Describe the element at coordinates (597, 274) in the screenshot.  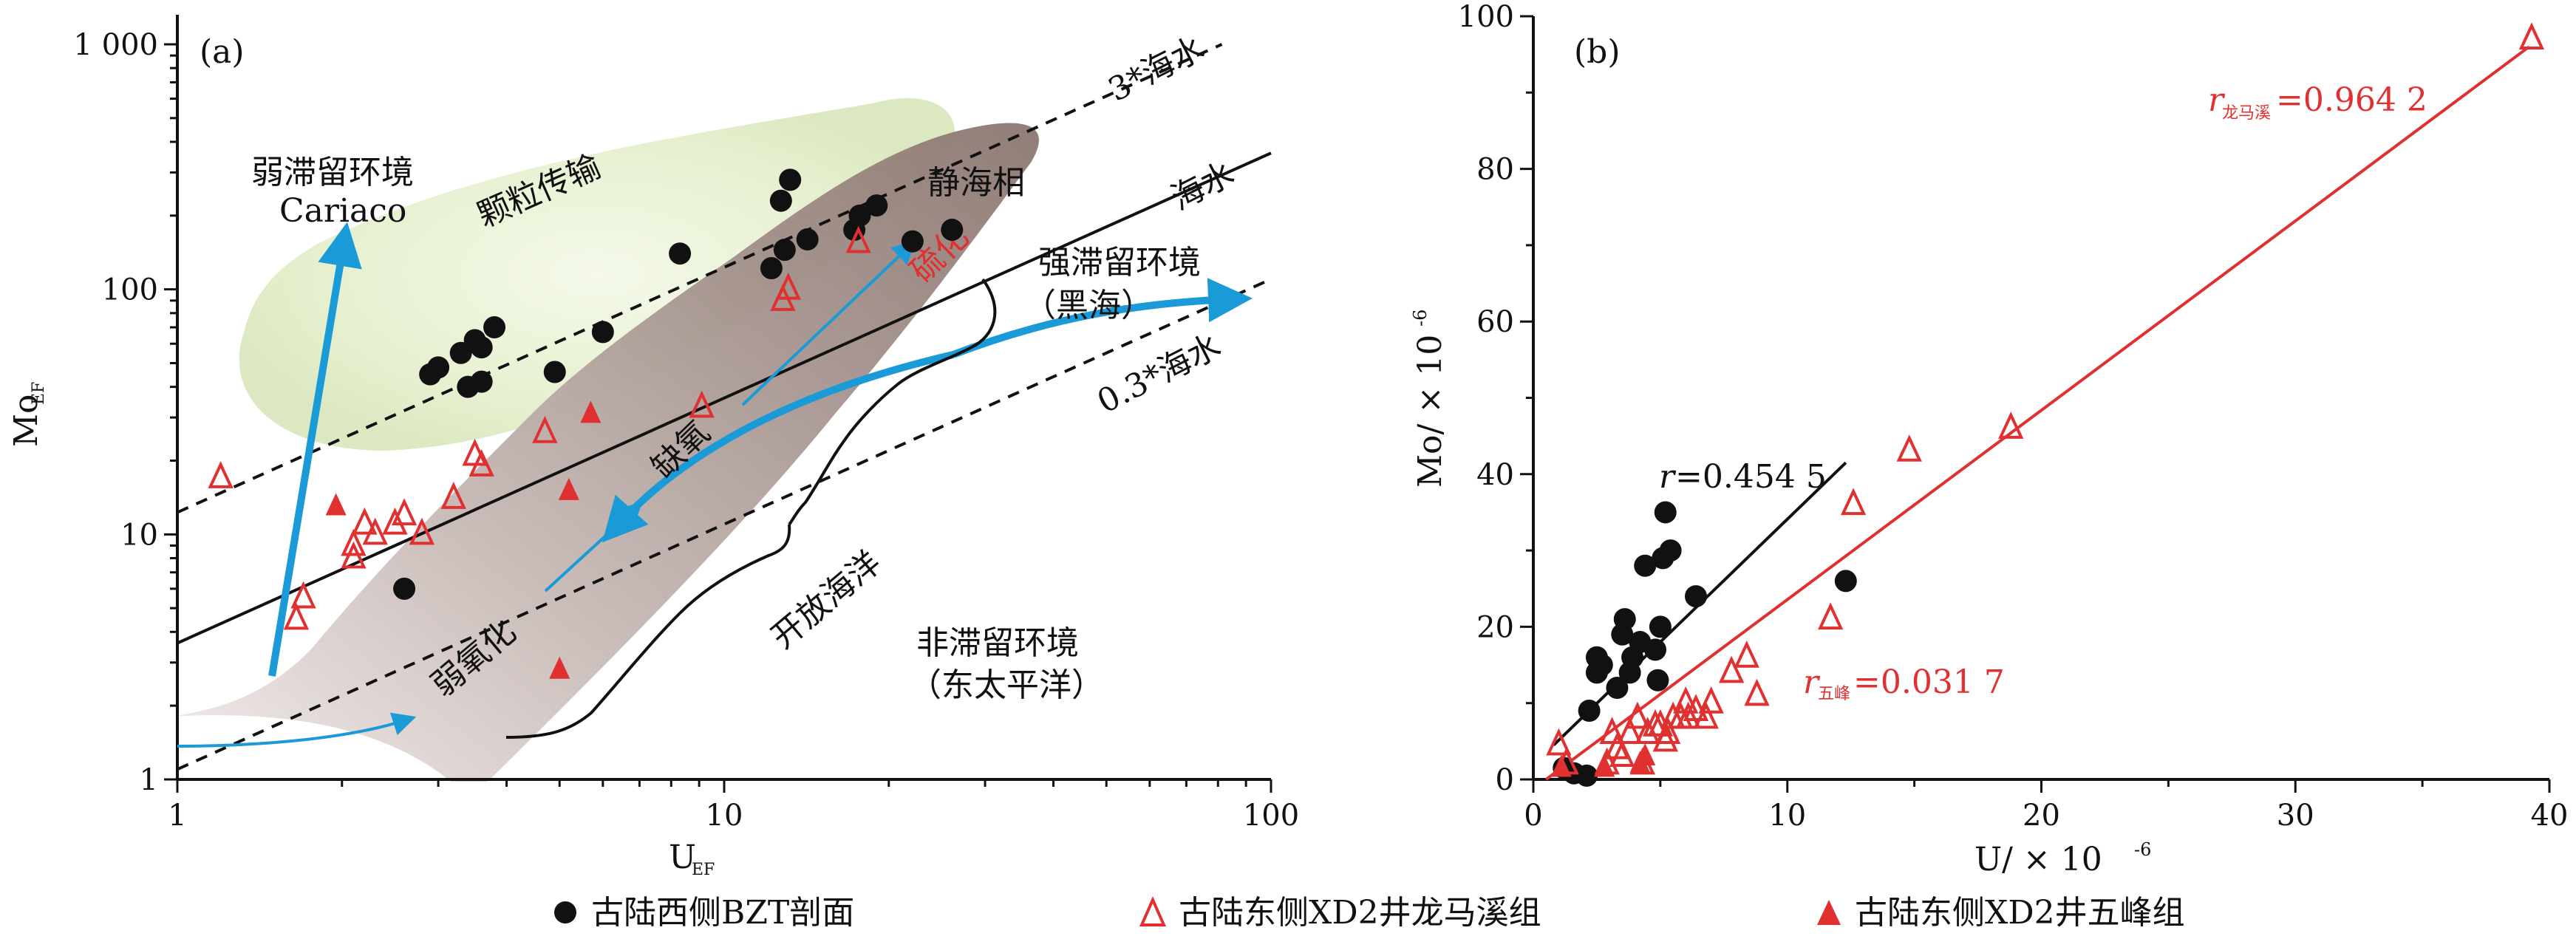
I see `particle-transport-zone` at that location.